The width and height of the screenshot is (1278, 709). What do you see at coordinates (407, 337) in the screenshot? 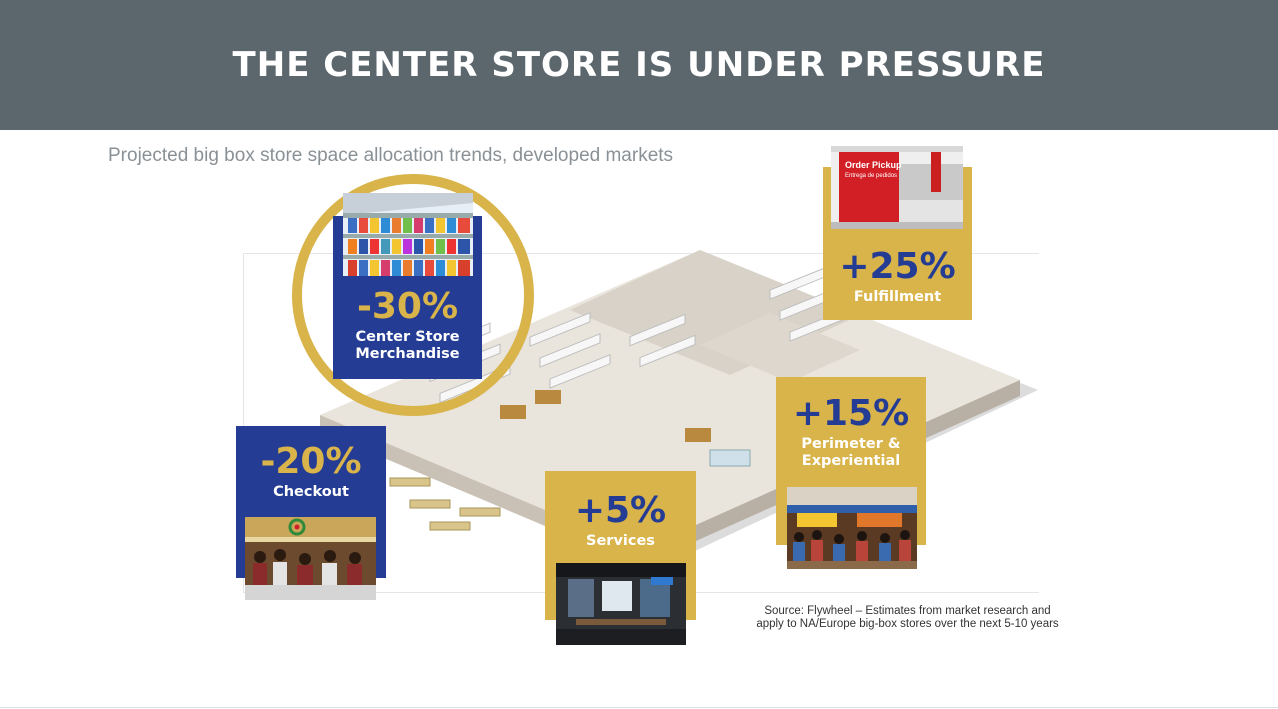
I see `center-store-label-1: Center Store` at bounding box center [407, 337].